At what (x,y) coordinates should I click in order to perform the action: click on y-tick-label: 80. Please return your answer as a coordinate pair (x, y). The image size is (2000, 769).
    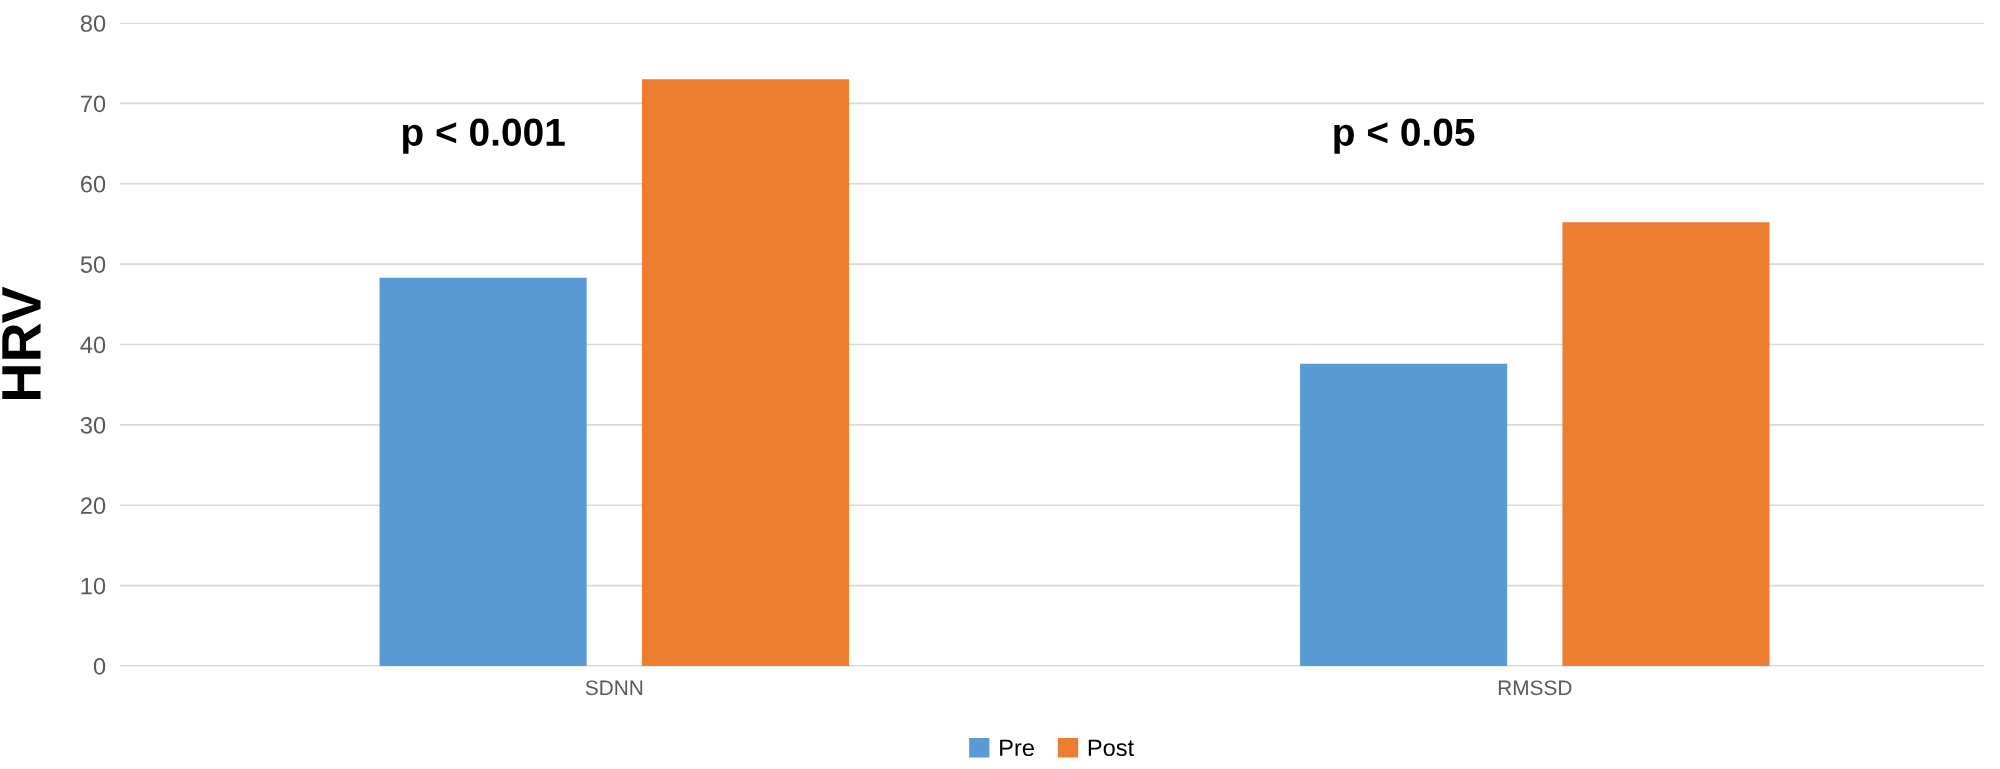
    Looking at the image, I should click on (93, 23).